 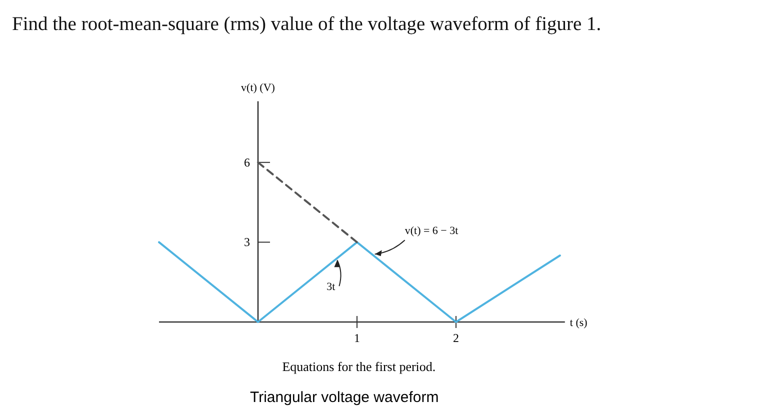 What do you see at coordinates (307, 24) in the screenshot?
I see `chart-title: Find the root-mean-square (rms) value of the voltage waveform of figure 1.` at bounding box center [307, 24].